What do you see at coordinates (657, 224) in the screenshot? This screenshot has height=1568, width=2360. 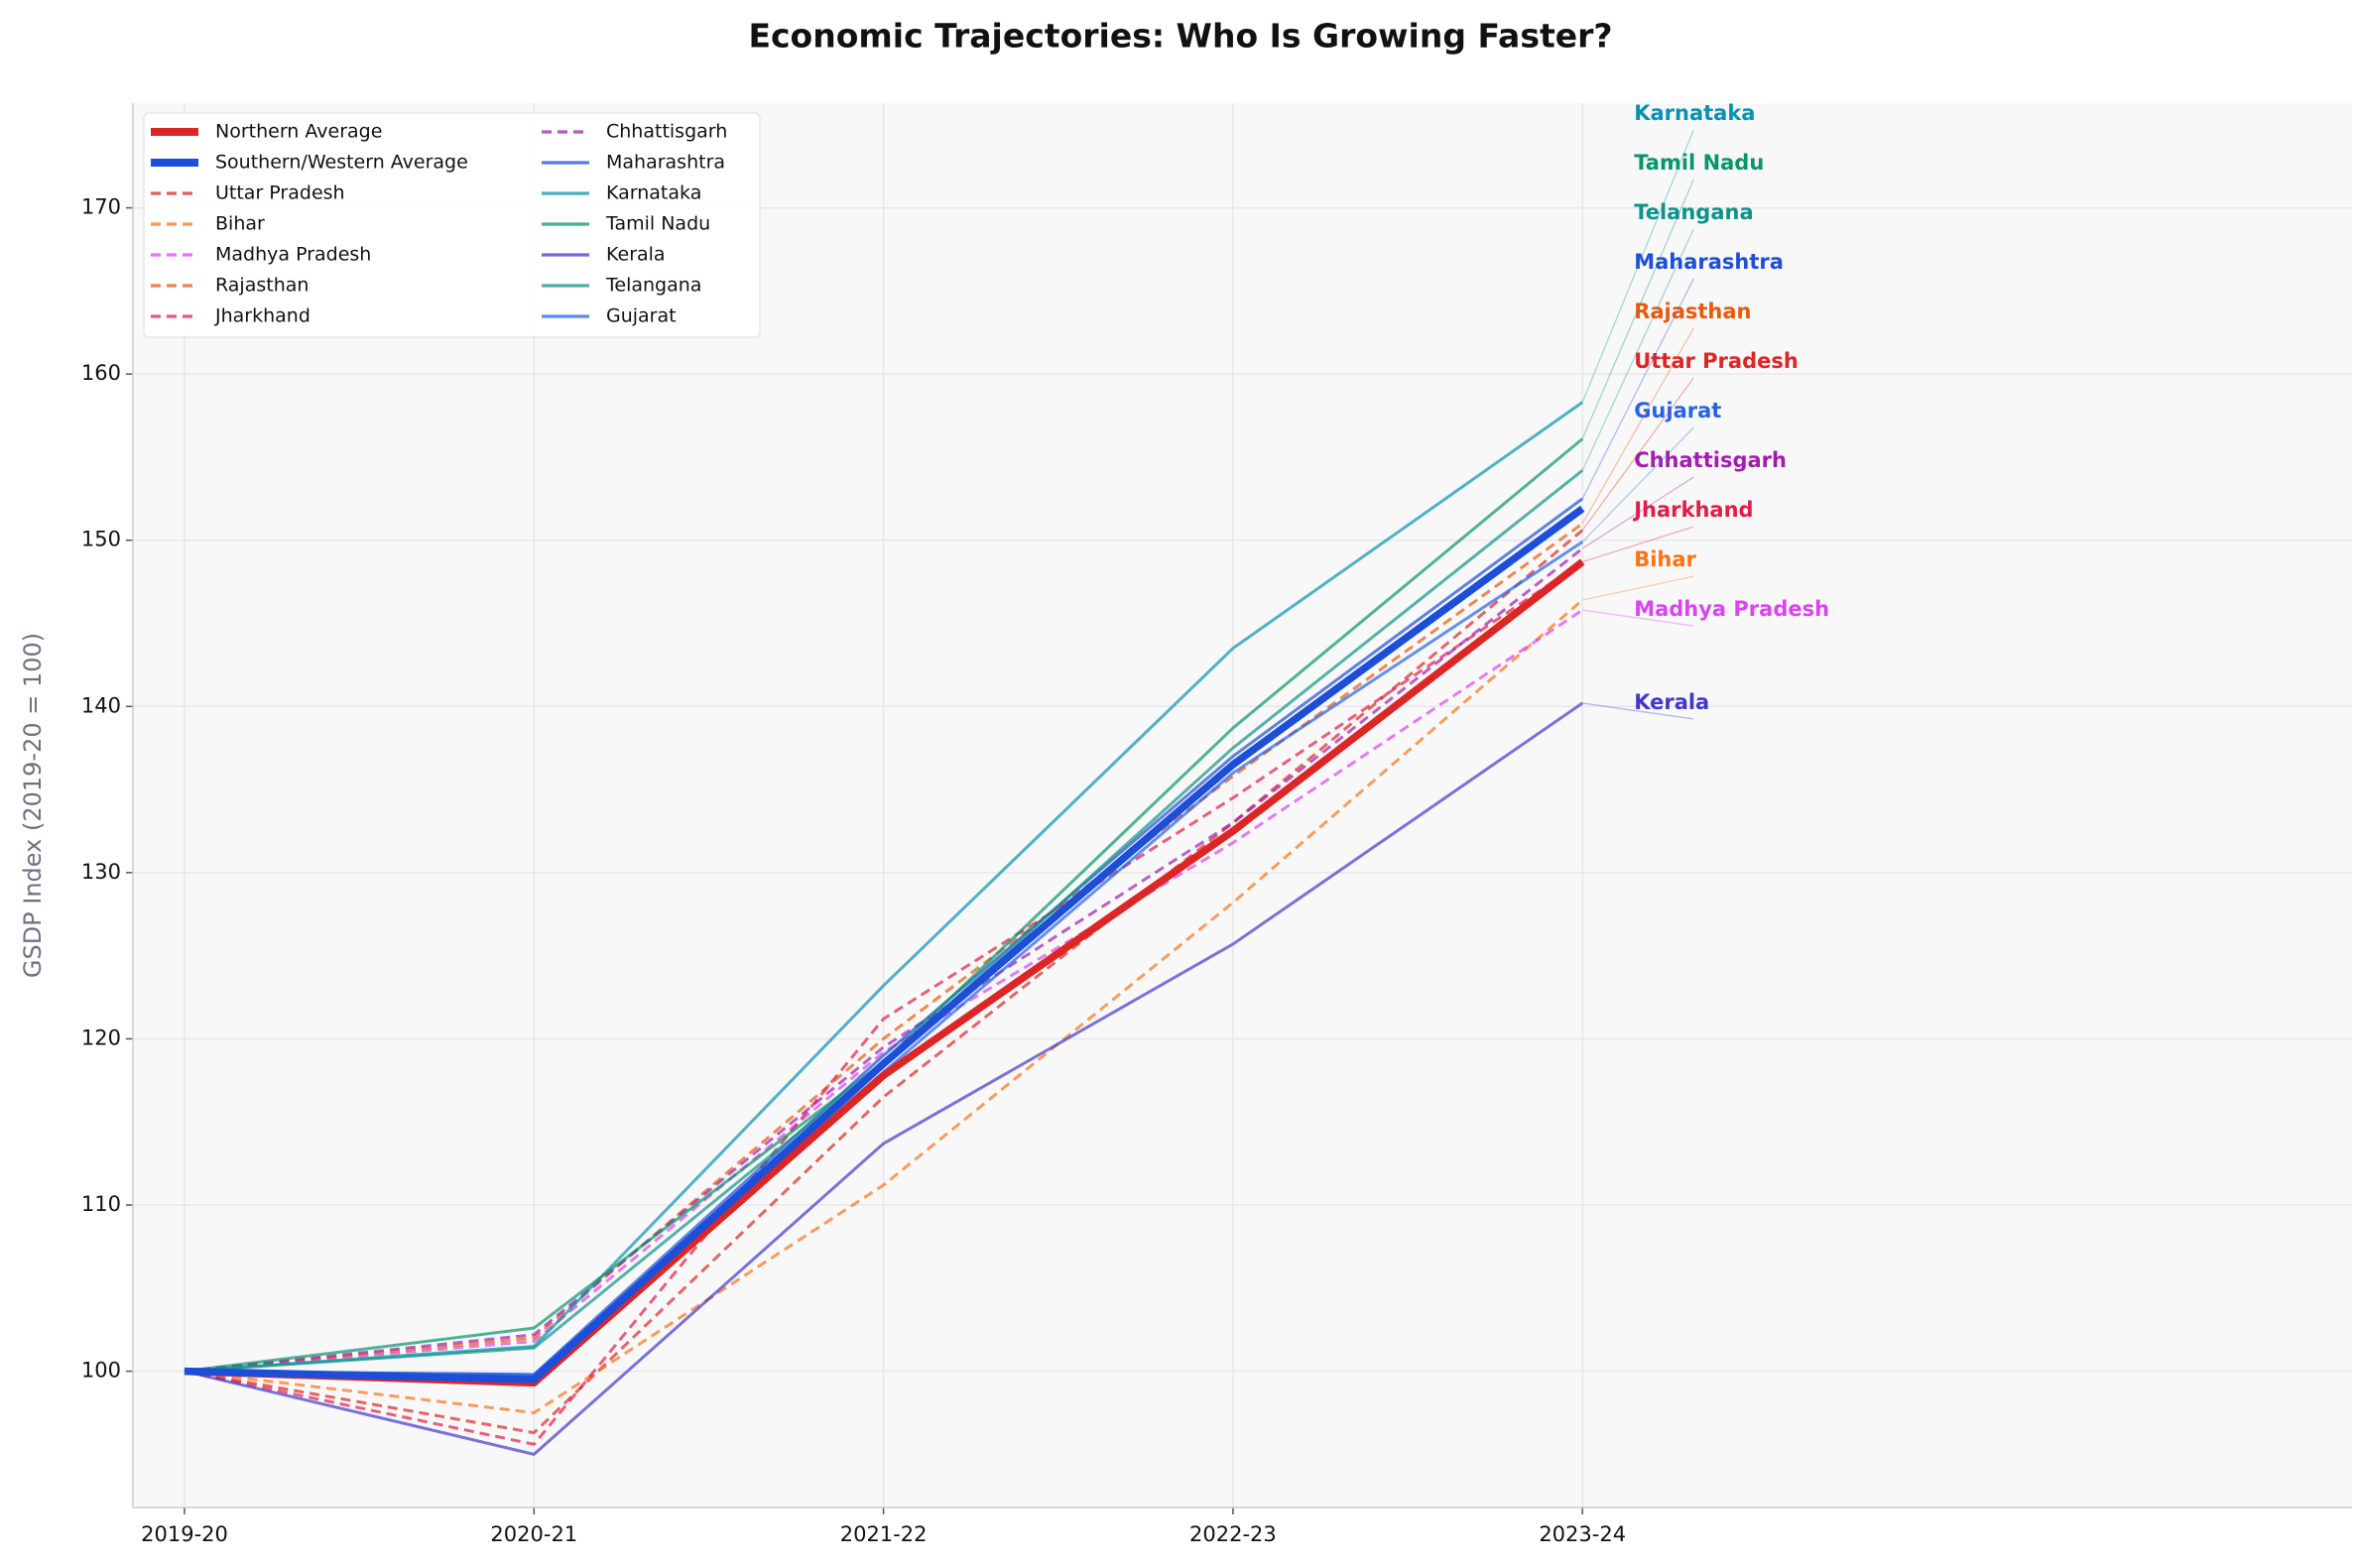 I see `legend-label: Tamil Nadu` at bounding box center [657, 224].